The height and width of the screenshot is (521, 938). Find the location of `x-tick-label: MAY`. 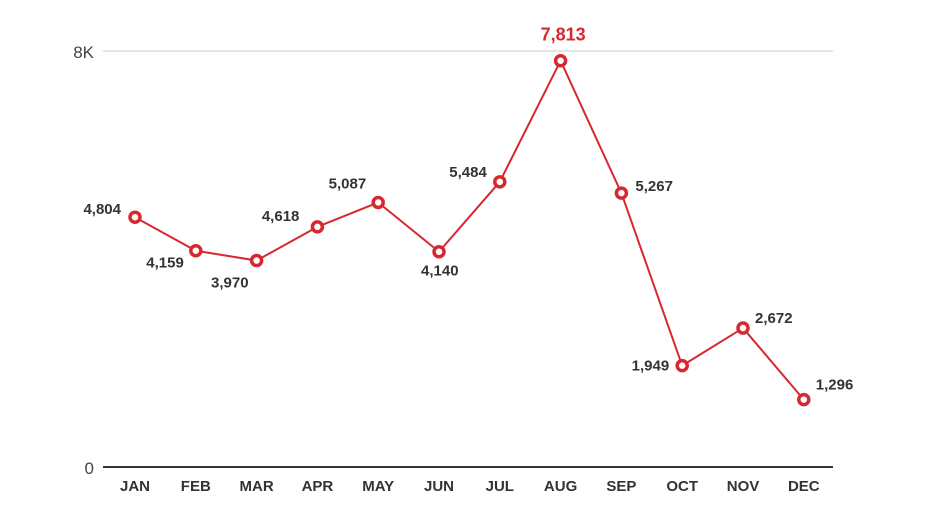

x-tick-label: MAY is located at coordinates (378, 486).